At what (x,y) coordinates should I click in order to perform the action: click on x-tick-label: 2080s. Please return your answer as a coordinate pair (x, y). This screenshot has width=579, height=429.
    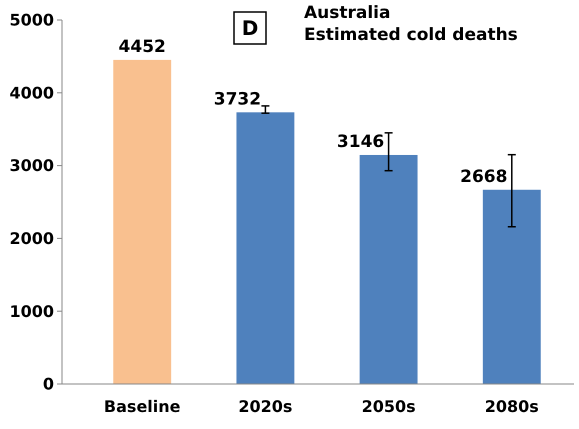
    Looking at the image, I should click on (511, 406).